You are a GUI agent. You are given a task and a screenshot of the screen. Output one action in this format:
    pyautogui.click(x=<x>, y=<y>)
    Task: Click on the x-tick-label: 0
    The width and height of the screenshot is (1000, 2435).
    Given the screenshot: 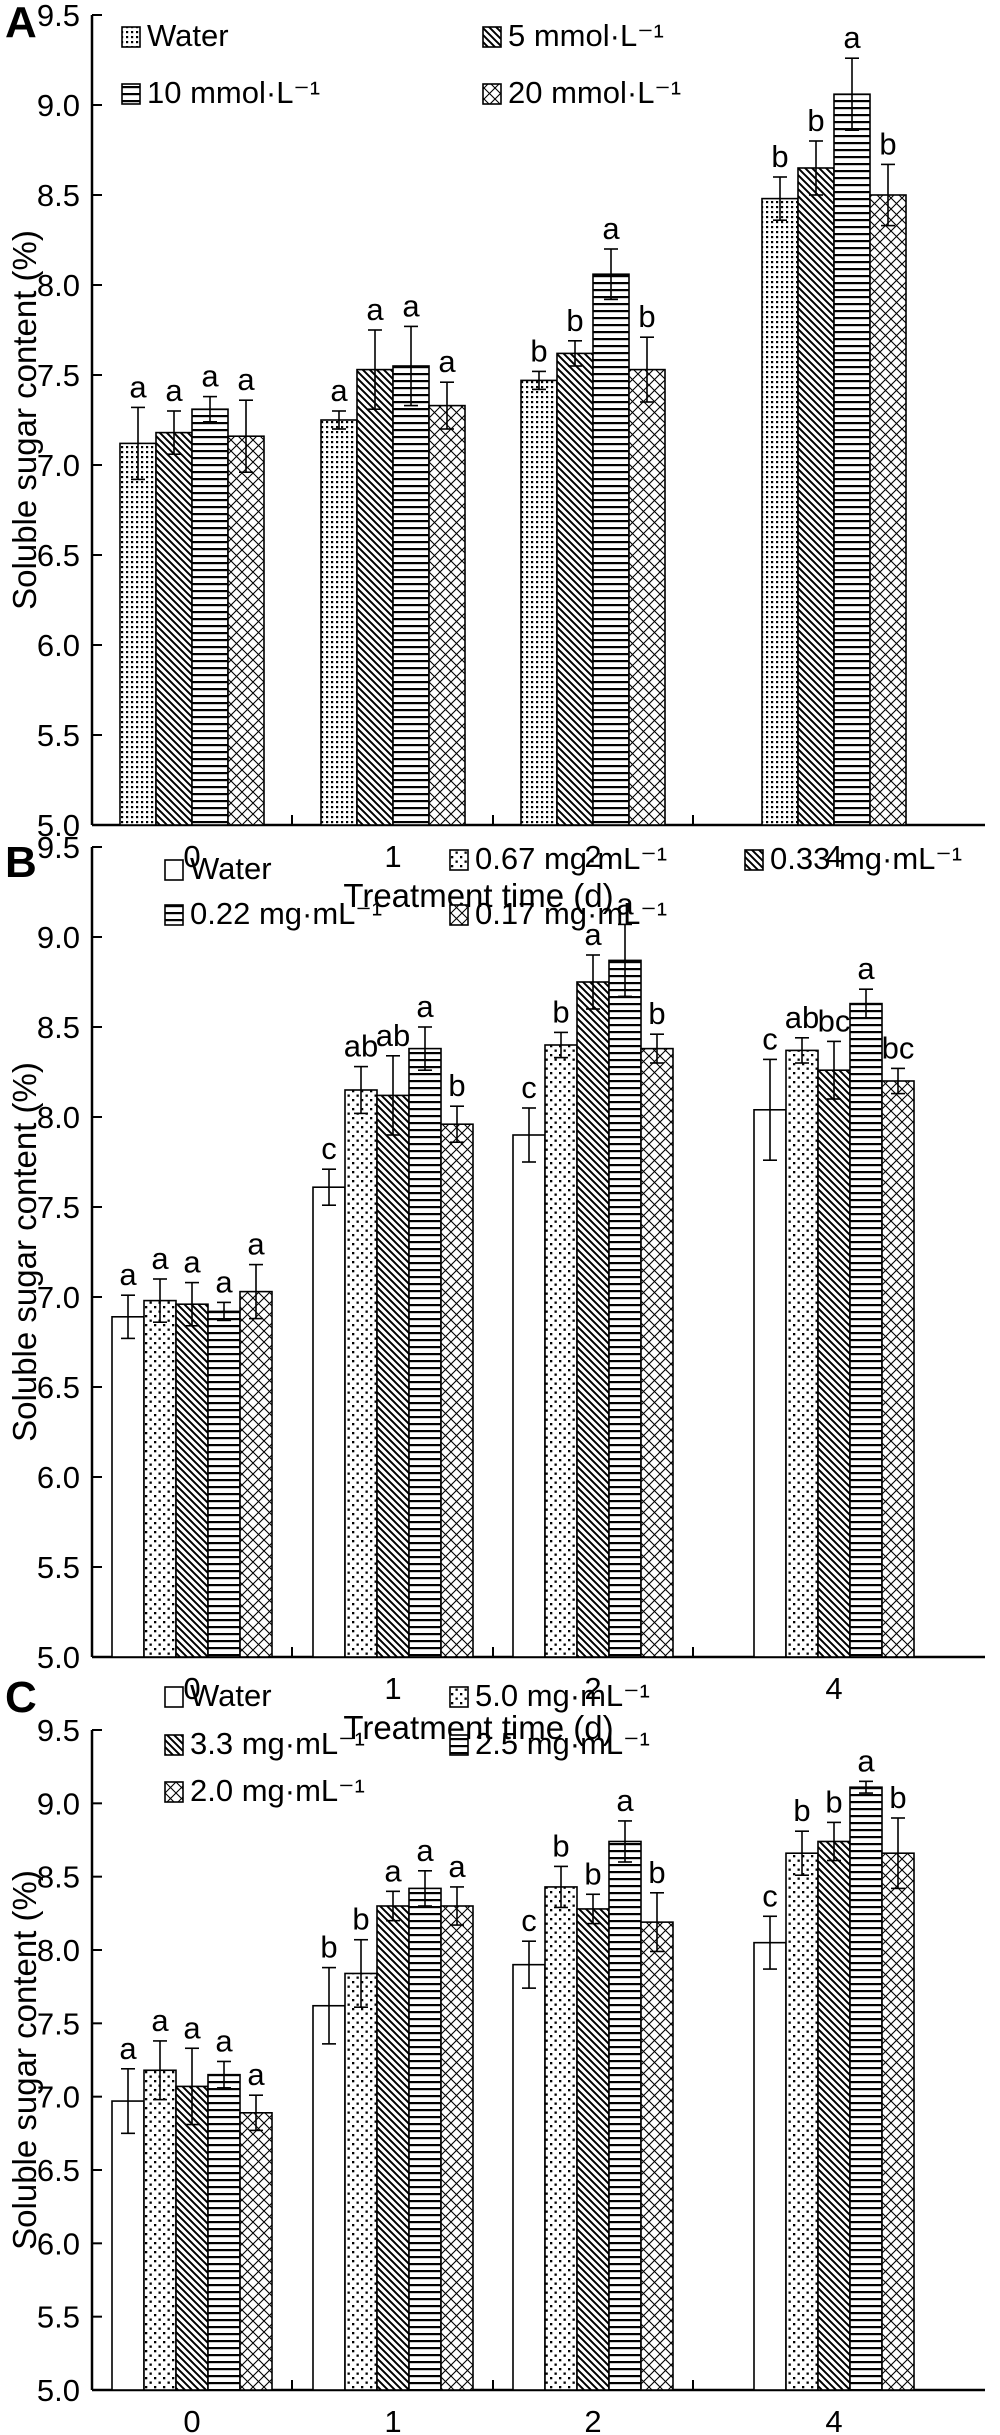 What is the action you would take?
    pyautogui.click(x=191, y=1688)
    